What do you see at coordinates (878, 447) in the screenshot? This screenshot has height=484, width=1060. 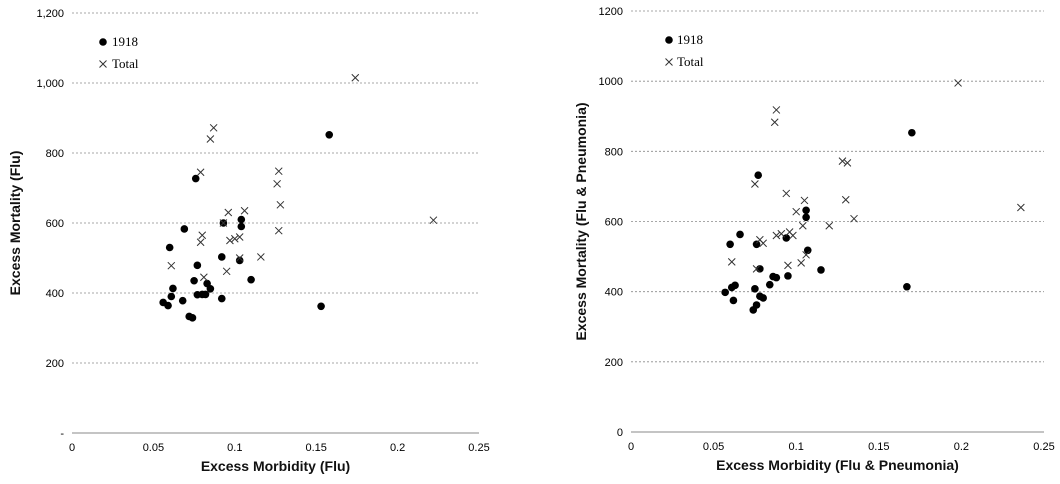 I see `x-tick-label: 0.15` at bounding box center [878, 447].